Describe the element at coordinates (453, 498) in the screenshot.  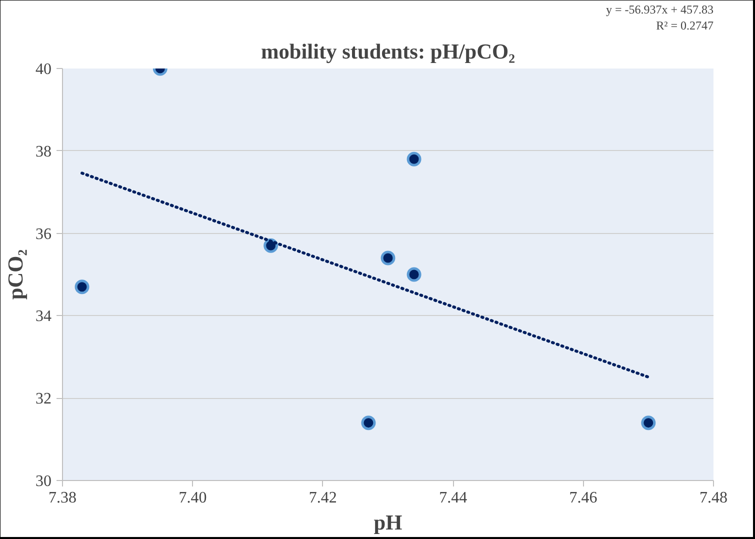
I see `x-tick-label: 7.44` at that location.